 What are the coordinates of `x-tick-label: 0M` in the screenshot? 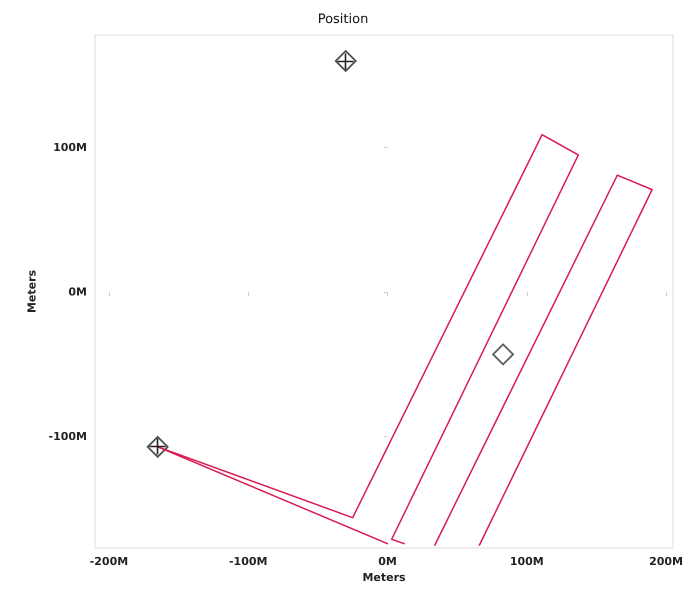 It's located at (387, 561).